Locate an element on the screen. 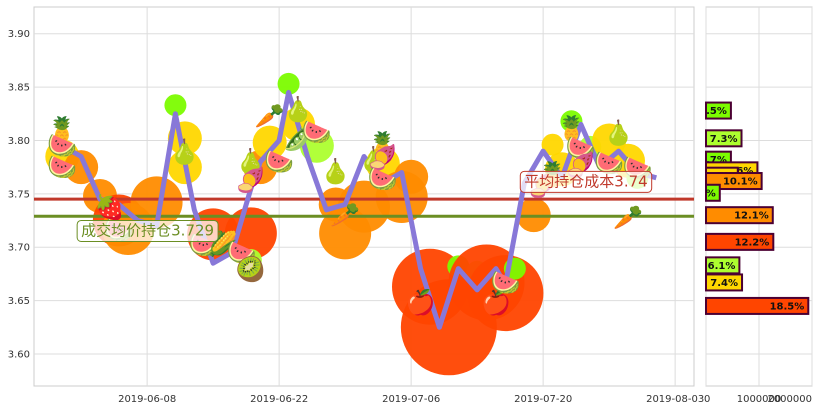 The width and height of the screenshot is (836, 410). y-tick-label: 3.65 is located at coordinates (19, 301).